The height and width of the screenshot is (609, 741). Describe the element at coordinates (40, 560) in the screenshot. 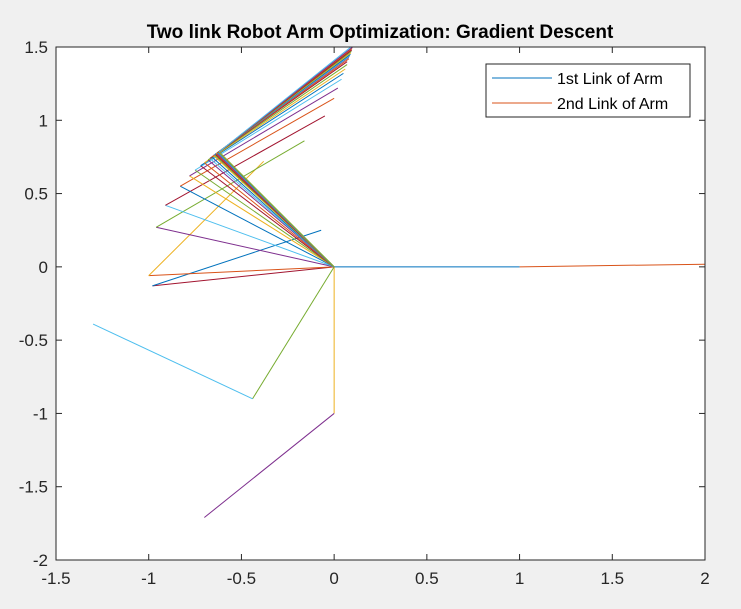

I see `y-tick-label: -2` at that location.